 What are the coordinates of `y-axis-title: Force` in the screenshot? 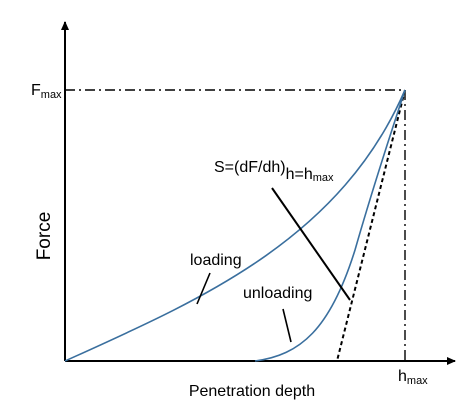 It's located at (44, 236).